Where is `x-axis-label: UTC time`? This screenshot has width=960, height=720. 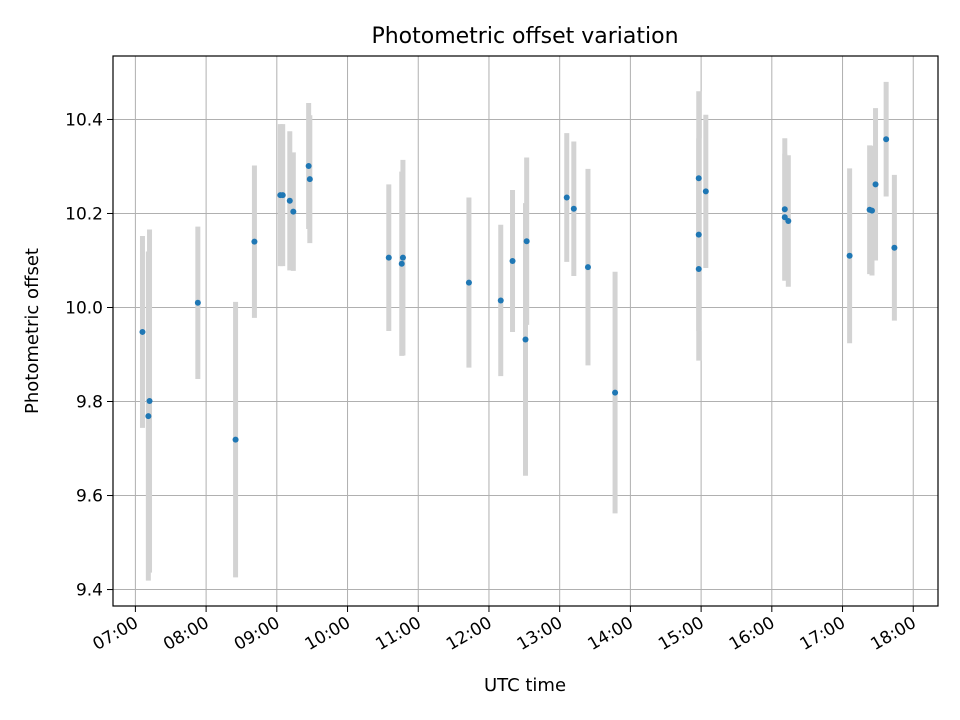 x-axis-label: UTC time is located at coordinates (525, 685).